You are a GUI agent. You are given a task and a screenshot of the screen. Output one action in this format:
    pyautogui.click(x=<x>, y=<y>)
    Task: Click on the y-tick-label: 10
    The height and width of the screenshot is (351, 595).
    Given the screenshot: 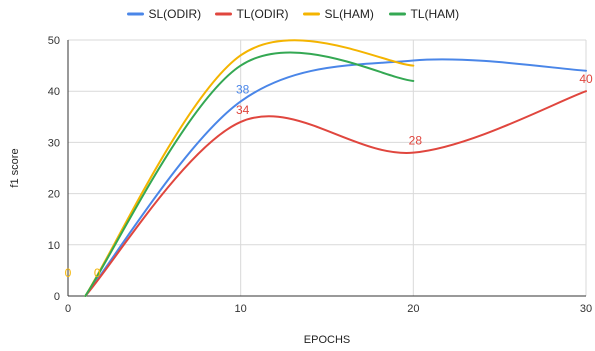 What is the action you would take?
    pyautogui.click(x=54, y=246)
    